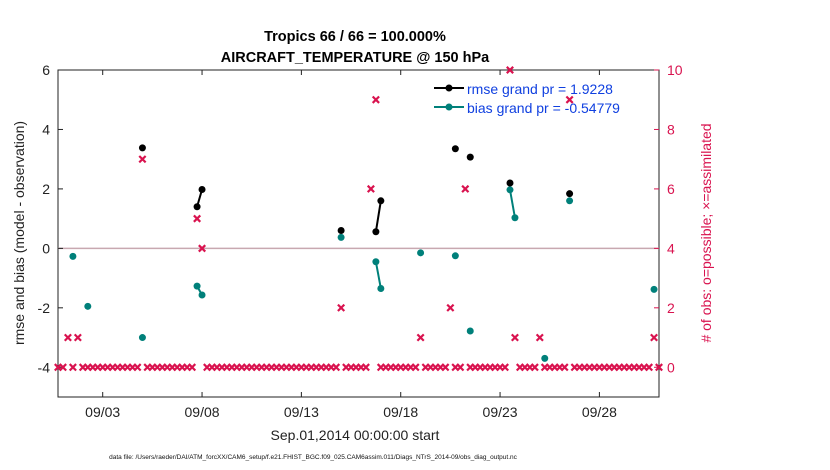  What do you see at coordinates (671, 308) in the screenshot?
I see `y-right-tick-label: 2` at bounding box center [671, 308].